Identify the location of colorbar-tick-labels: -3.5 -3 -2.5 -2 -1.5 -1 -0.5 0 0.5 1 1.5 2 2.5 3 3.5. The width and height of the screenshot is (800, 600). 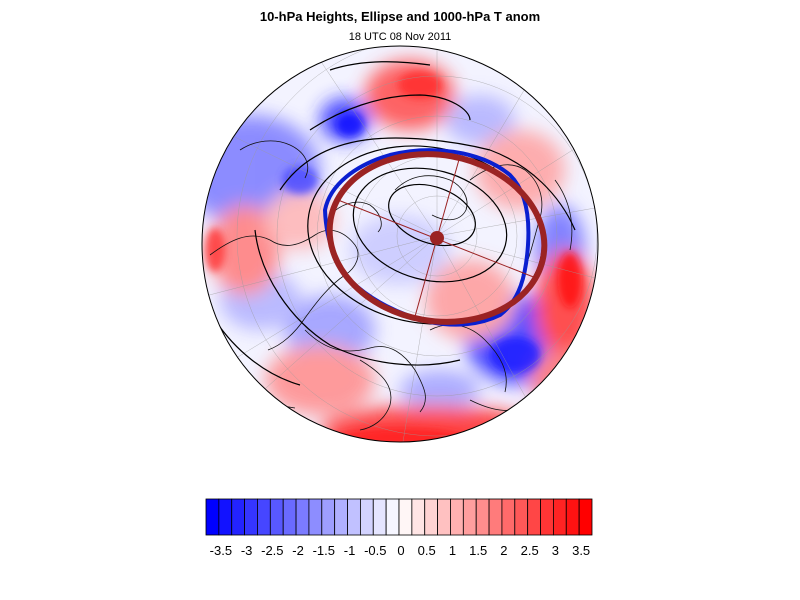
(400, 553).